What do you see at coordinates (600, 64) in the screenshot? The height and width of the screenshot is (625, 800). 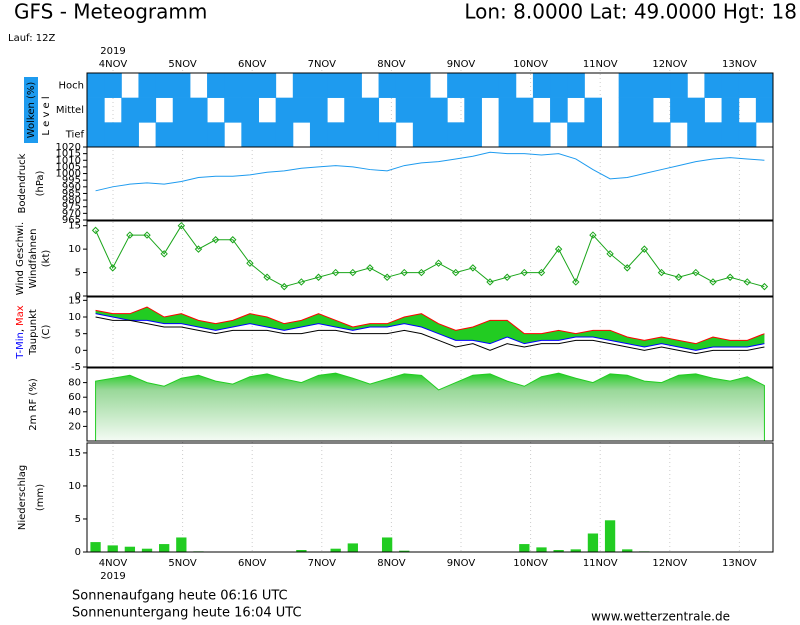 I see `date-label-top: 11NOV` at bounding box center [600, 64].